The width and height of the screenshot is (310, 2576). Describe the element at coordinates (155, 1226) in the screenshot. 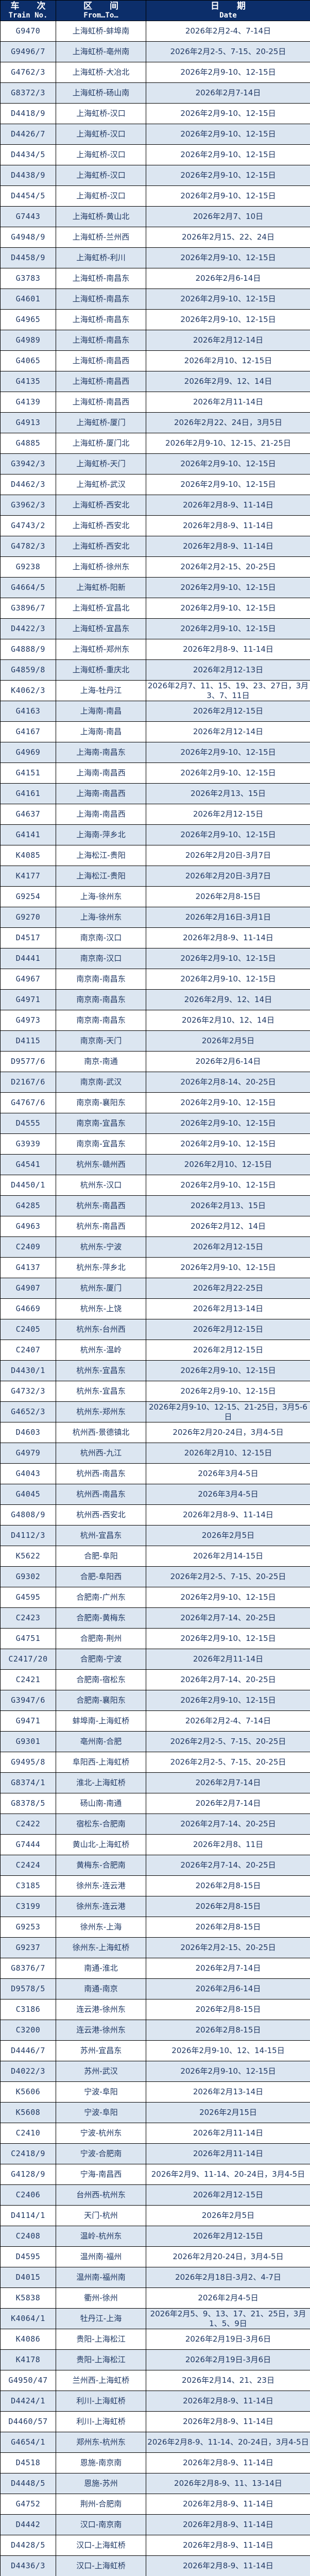

I see `table-row: G4963 杭州东-南昌西 2026年2月12、14日` at that location.